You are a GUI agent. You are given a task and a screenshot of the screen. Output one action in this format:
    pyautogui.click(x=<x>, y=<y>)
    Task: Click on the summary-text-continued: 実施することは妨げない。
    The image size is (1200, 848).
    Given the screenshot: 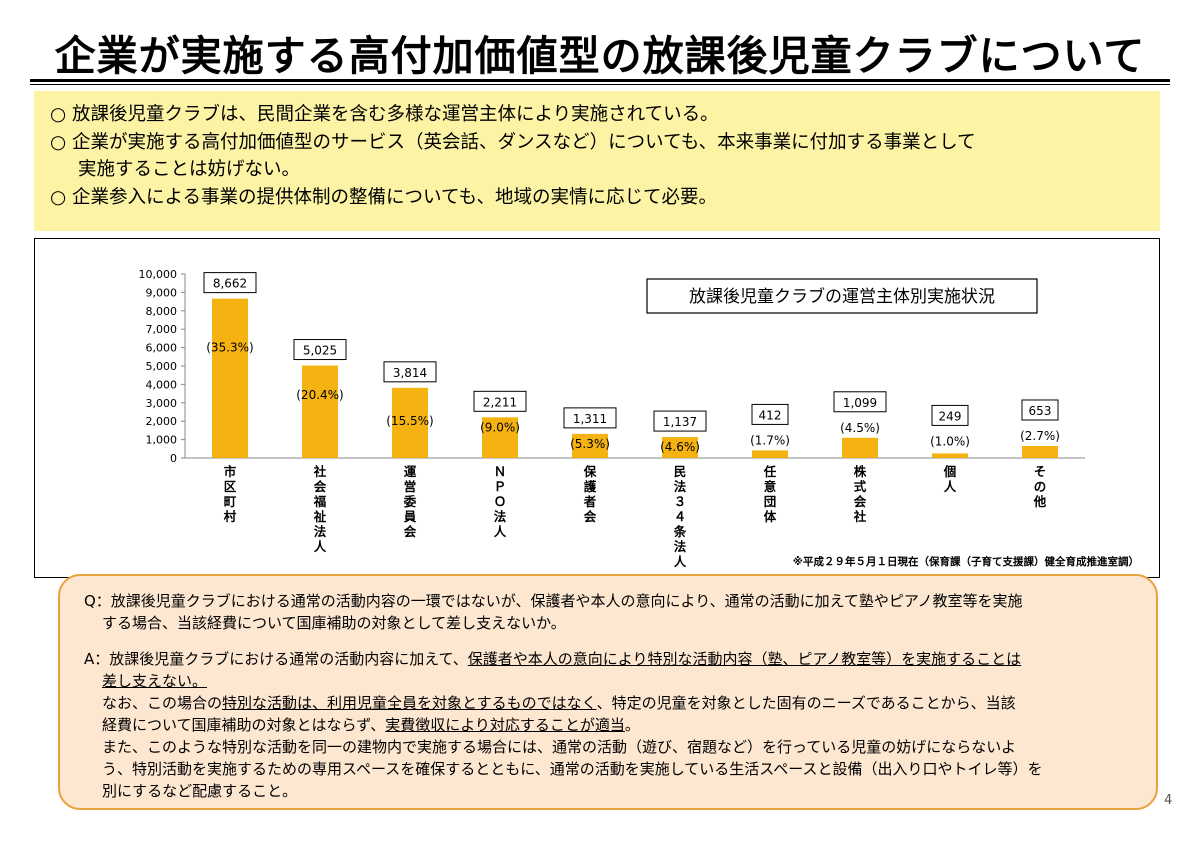 What is the action you would take?
    pyautogui.click(x=189, y=169)
    